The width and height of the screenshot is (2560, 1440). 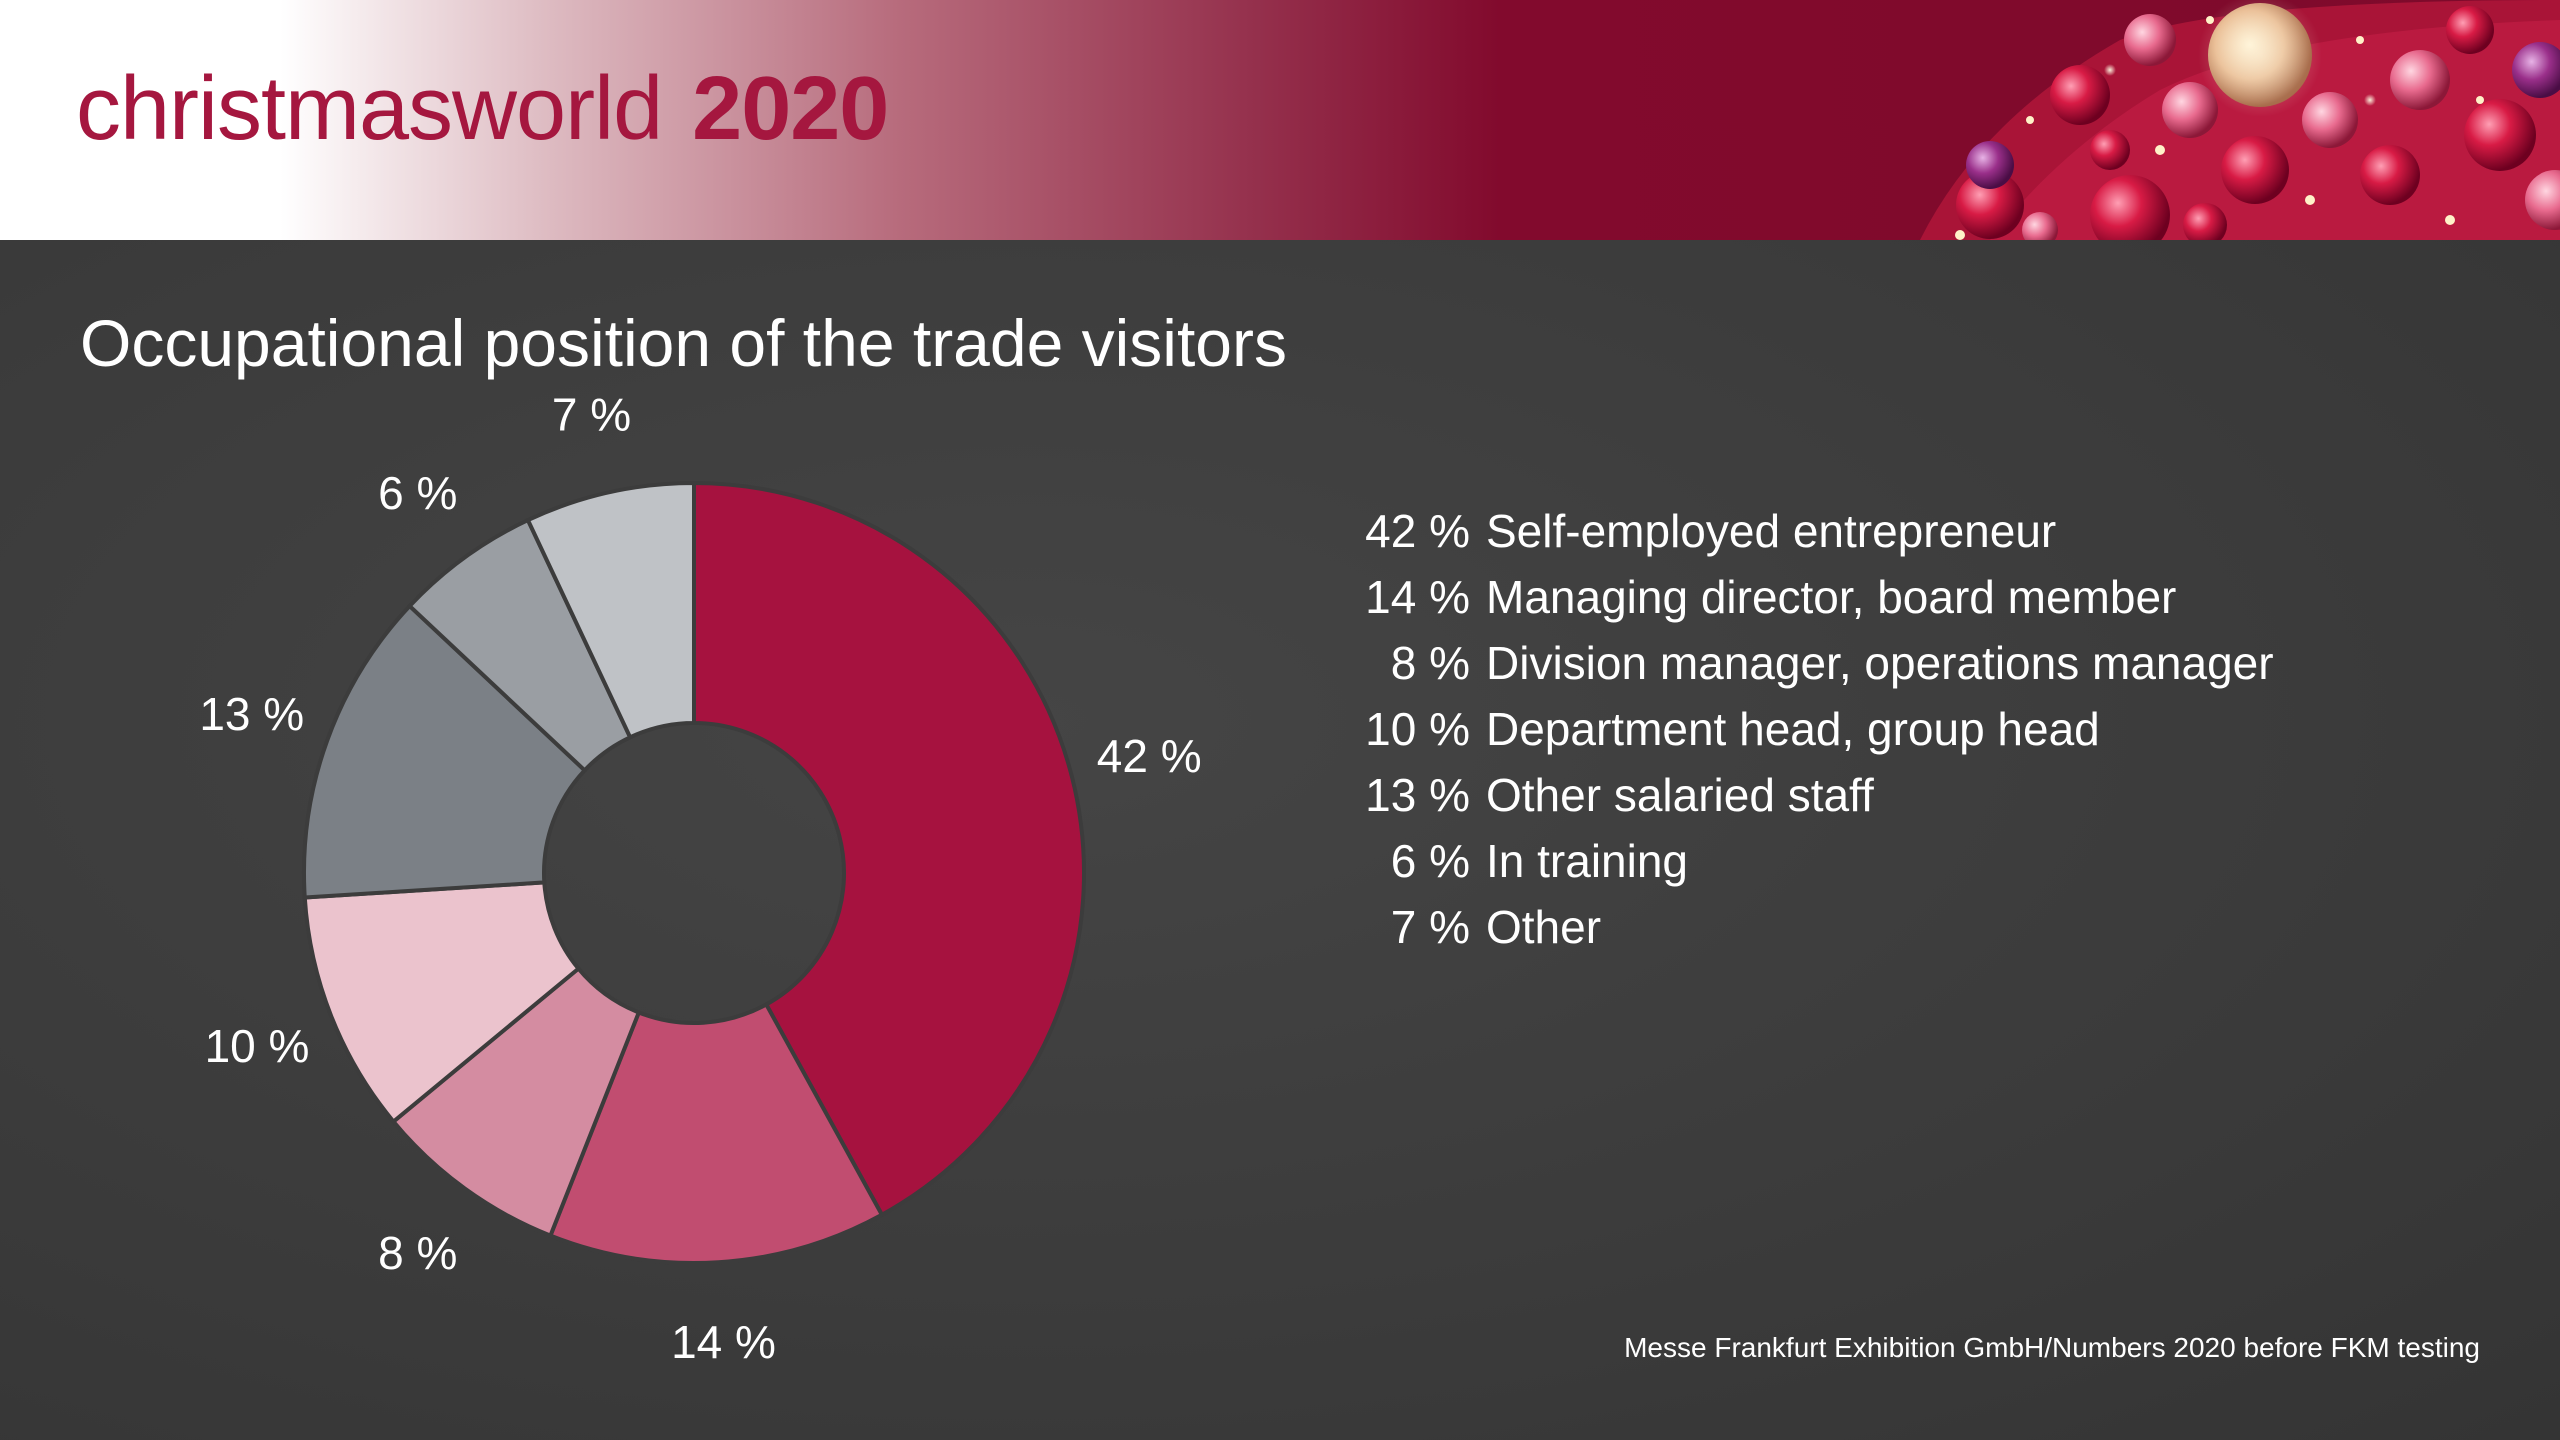 What do you see at coordinates (1771, 531) in the screenshot?
I see `legend-label: Self-employed entrepreneur` at bounding box center [1771, 531].